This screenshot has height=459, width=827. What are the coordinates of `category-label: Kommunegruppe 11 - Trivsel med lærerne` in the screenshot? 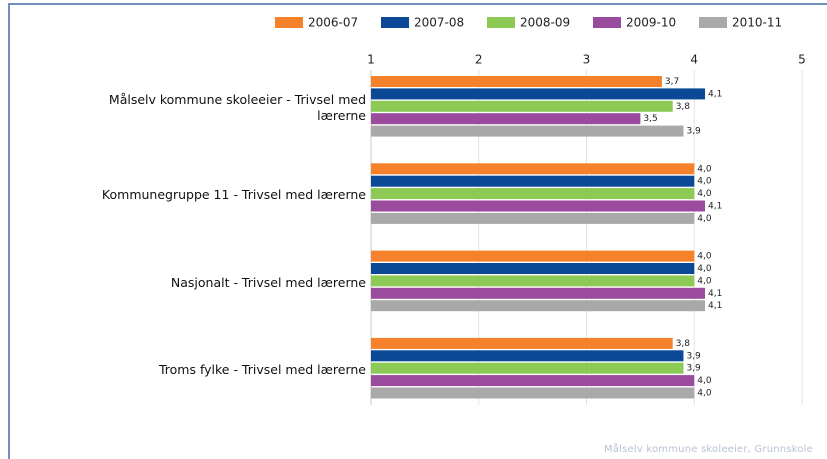 It's located at (233, 195).